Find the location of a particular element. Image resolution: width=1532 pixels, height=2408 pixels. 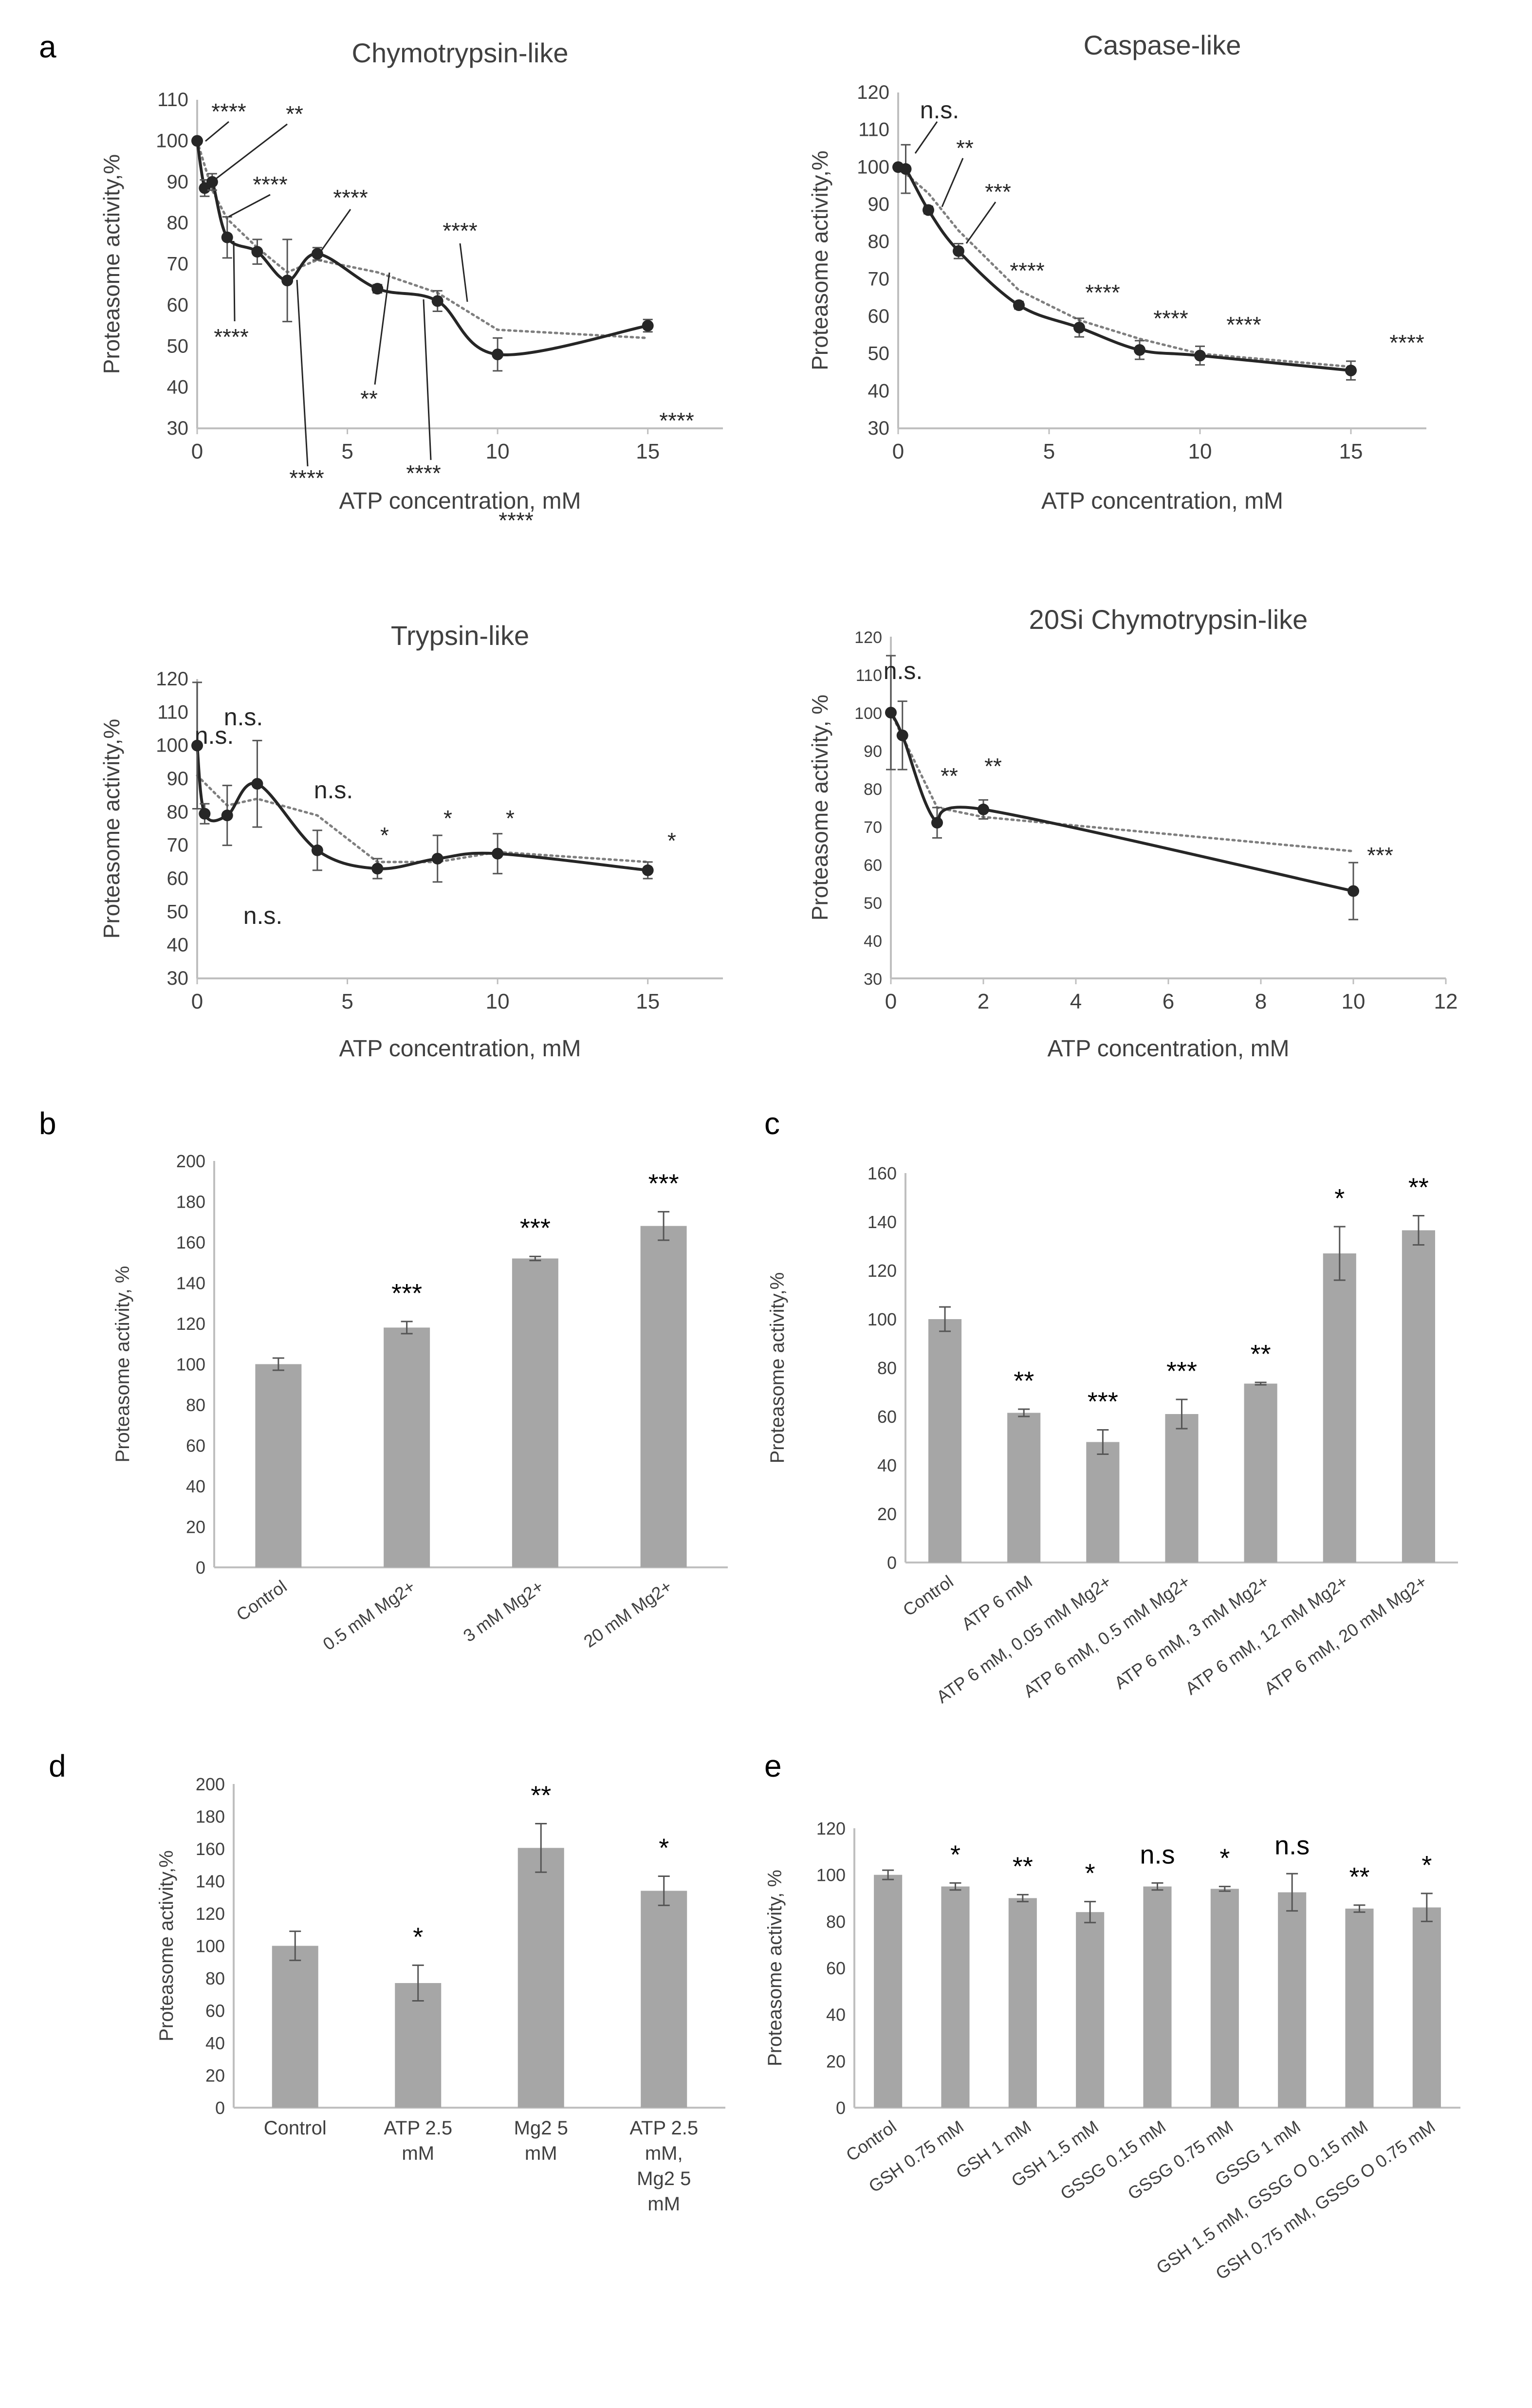

x-tick-label: 2 is located at coordinates (983, 1001).